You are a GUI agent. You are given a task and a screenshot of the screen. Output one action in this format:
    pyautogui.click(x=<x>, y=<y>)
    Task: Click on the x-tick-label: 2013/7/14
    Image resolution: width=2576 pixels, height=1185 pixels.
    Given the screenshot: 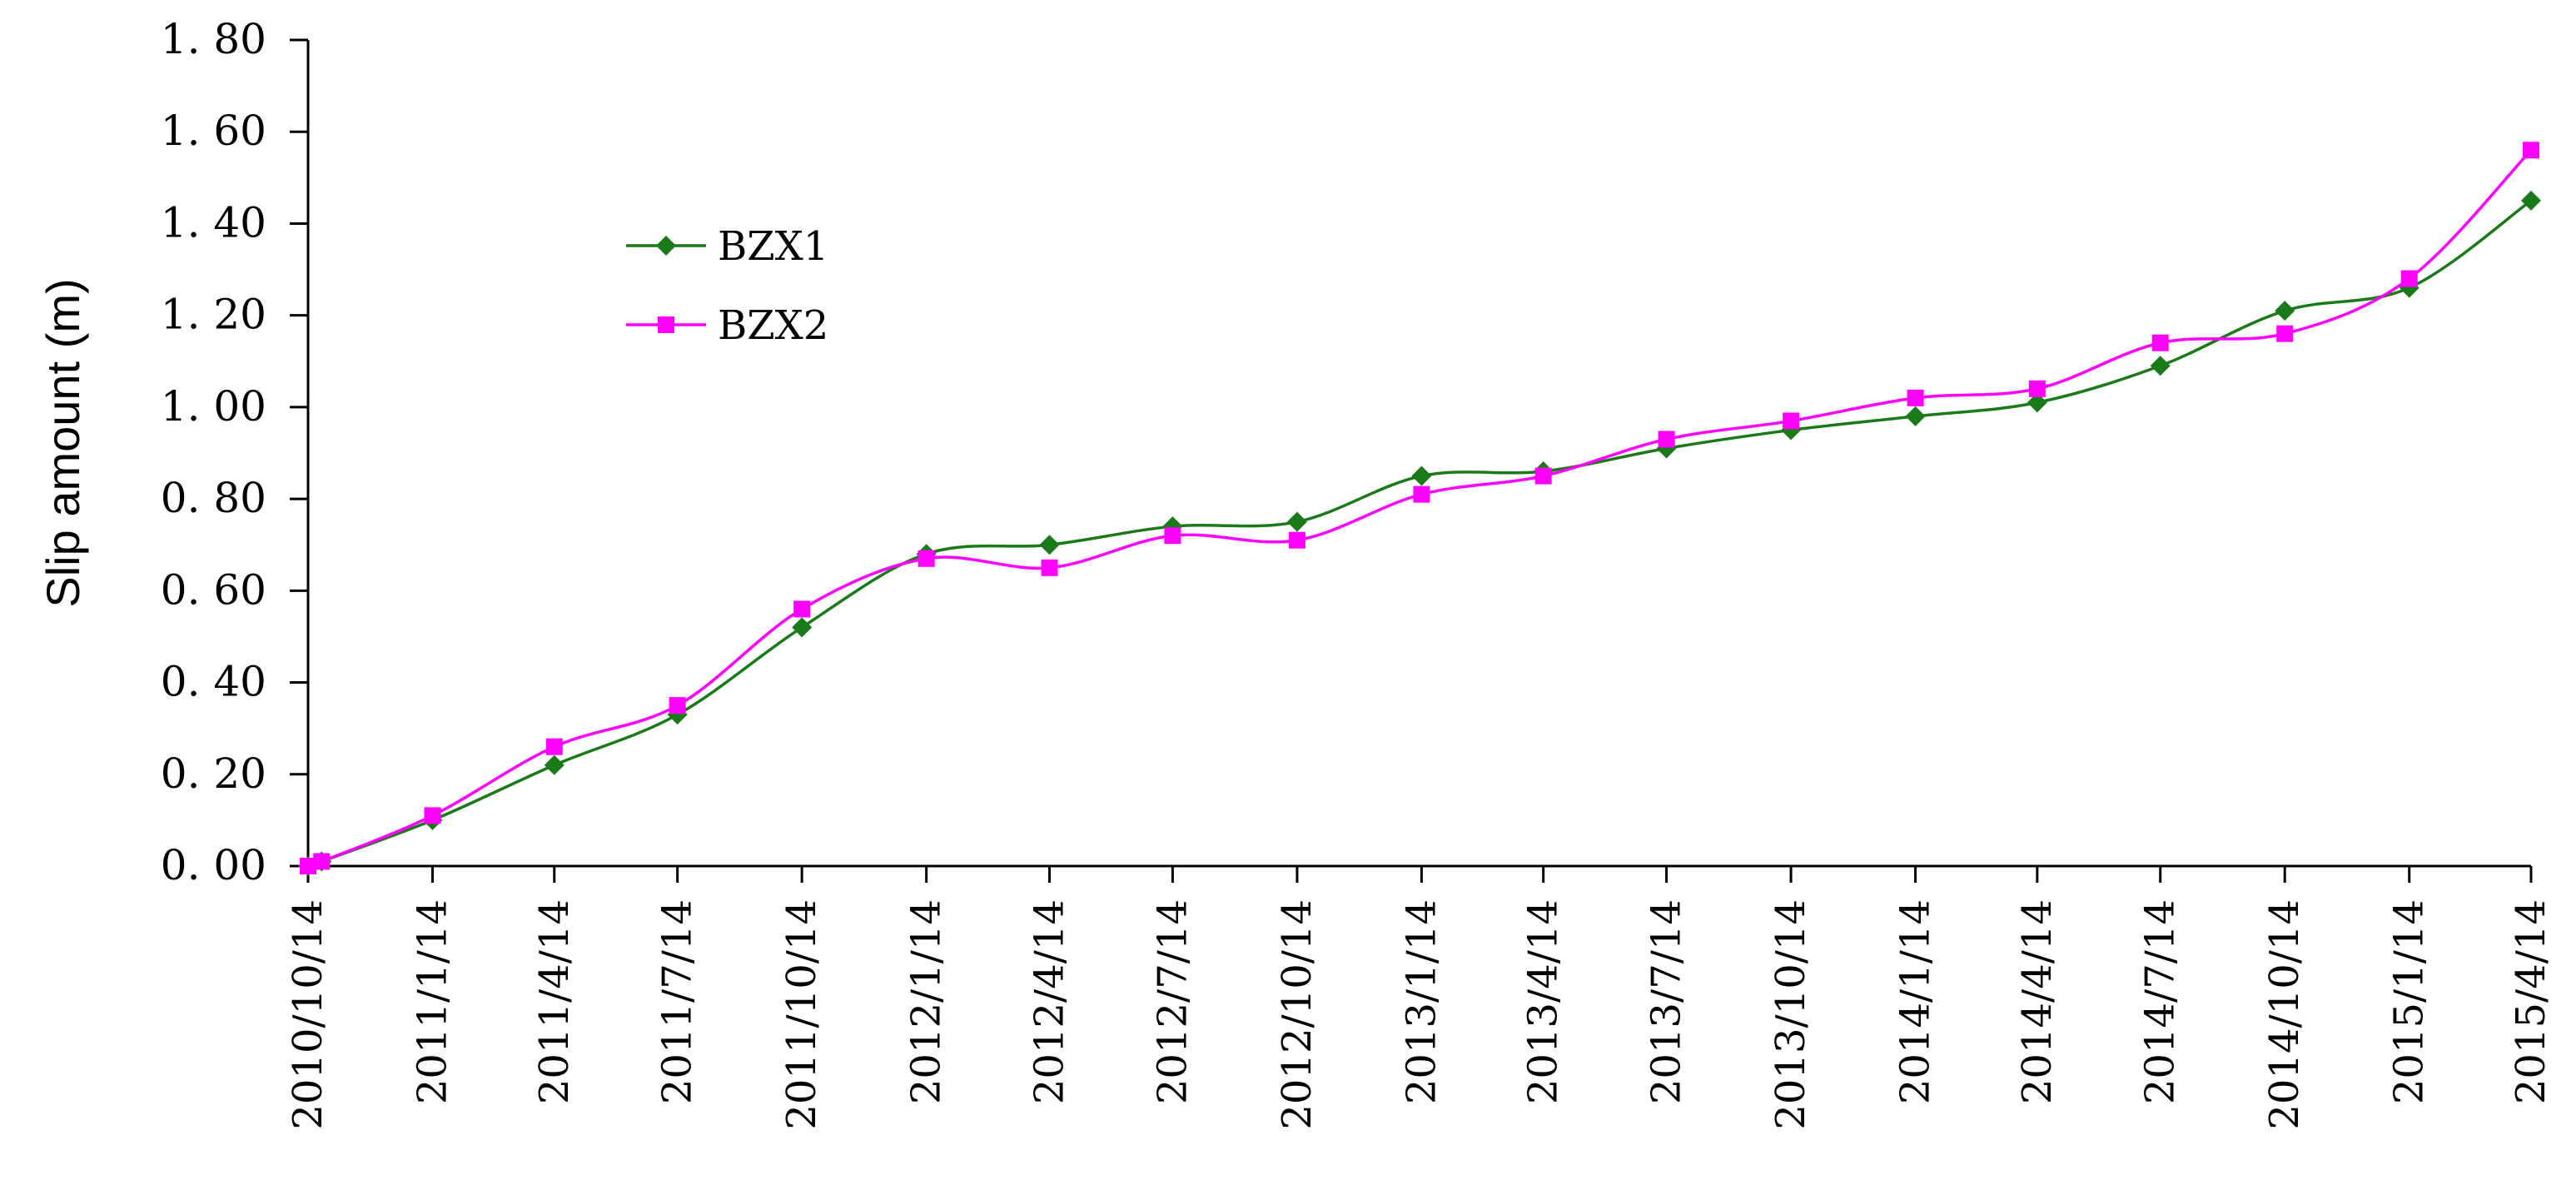 What is the action you would take?
    pyautogui.click(x=1667, y=1001)
    